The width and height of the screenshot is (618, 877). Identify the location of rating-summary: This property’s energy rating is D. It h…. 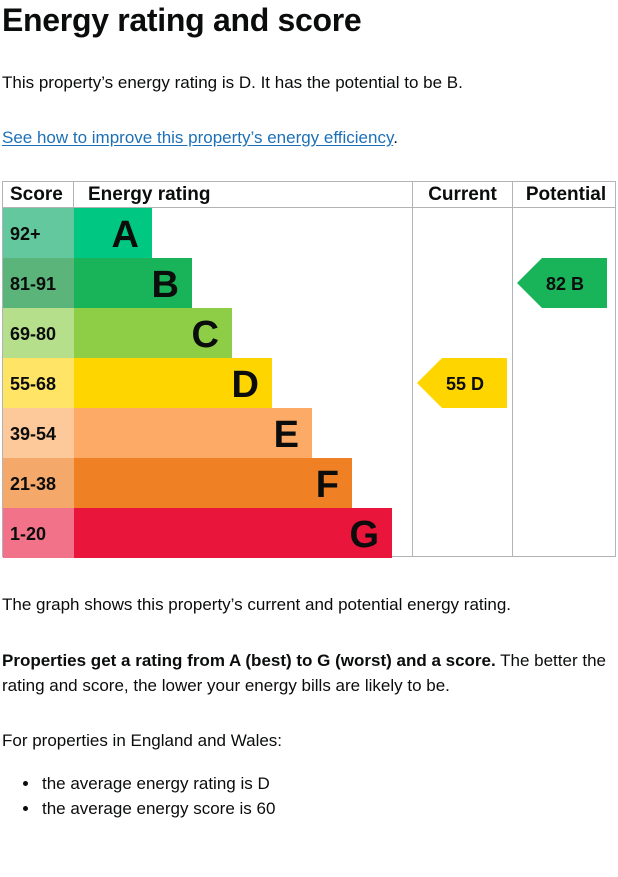
(232, 82).